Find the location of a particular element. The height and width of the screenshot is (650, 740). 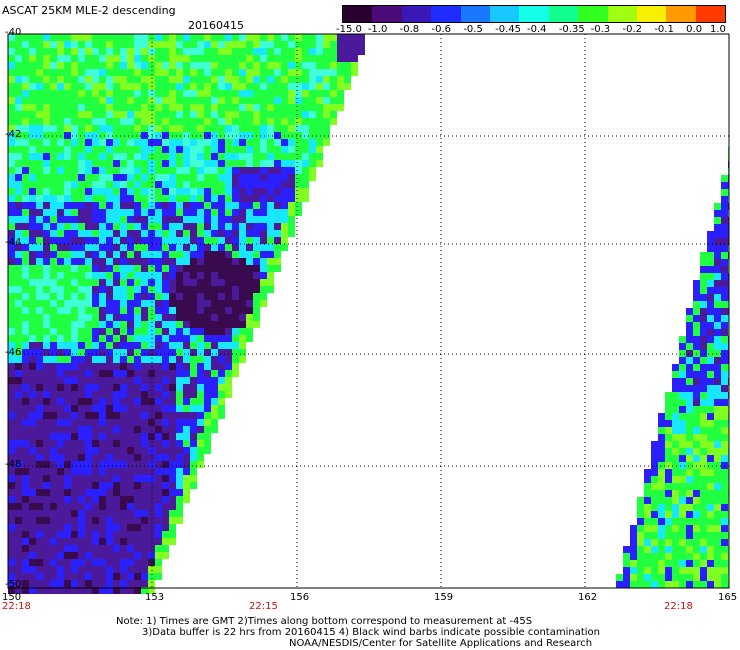

lon-label: 165 is located at coordinates (728, 597).